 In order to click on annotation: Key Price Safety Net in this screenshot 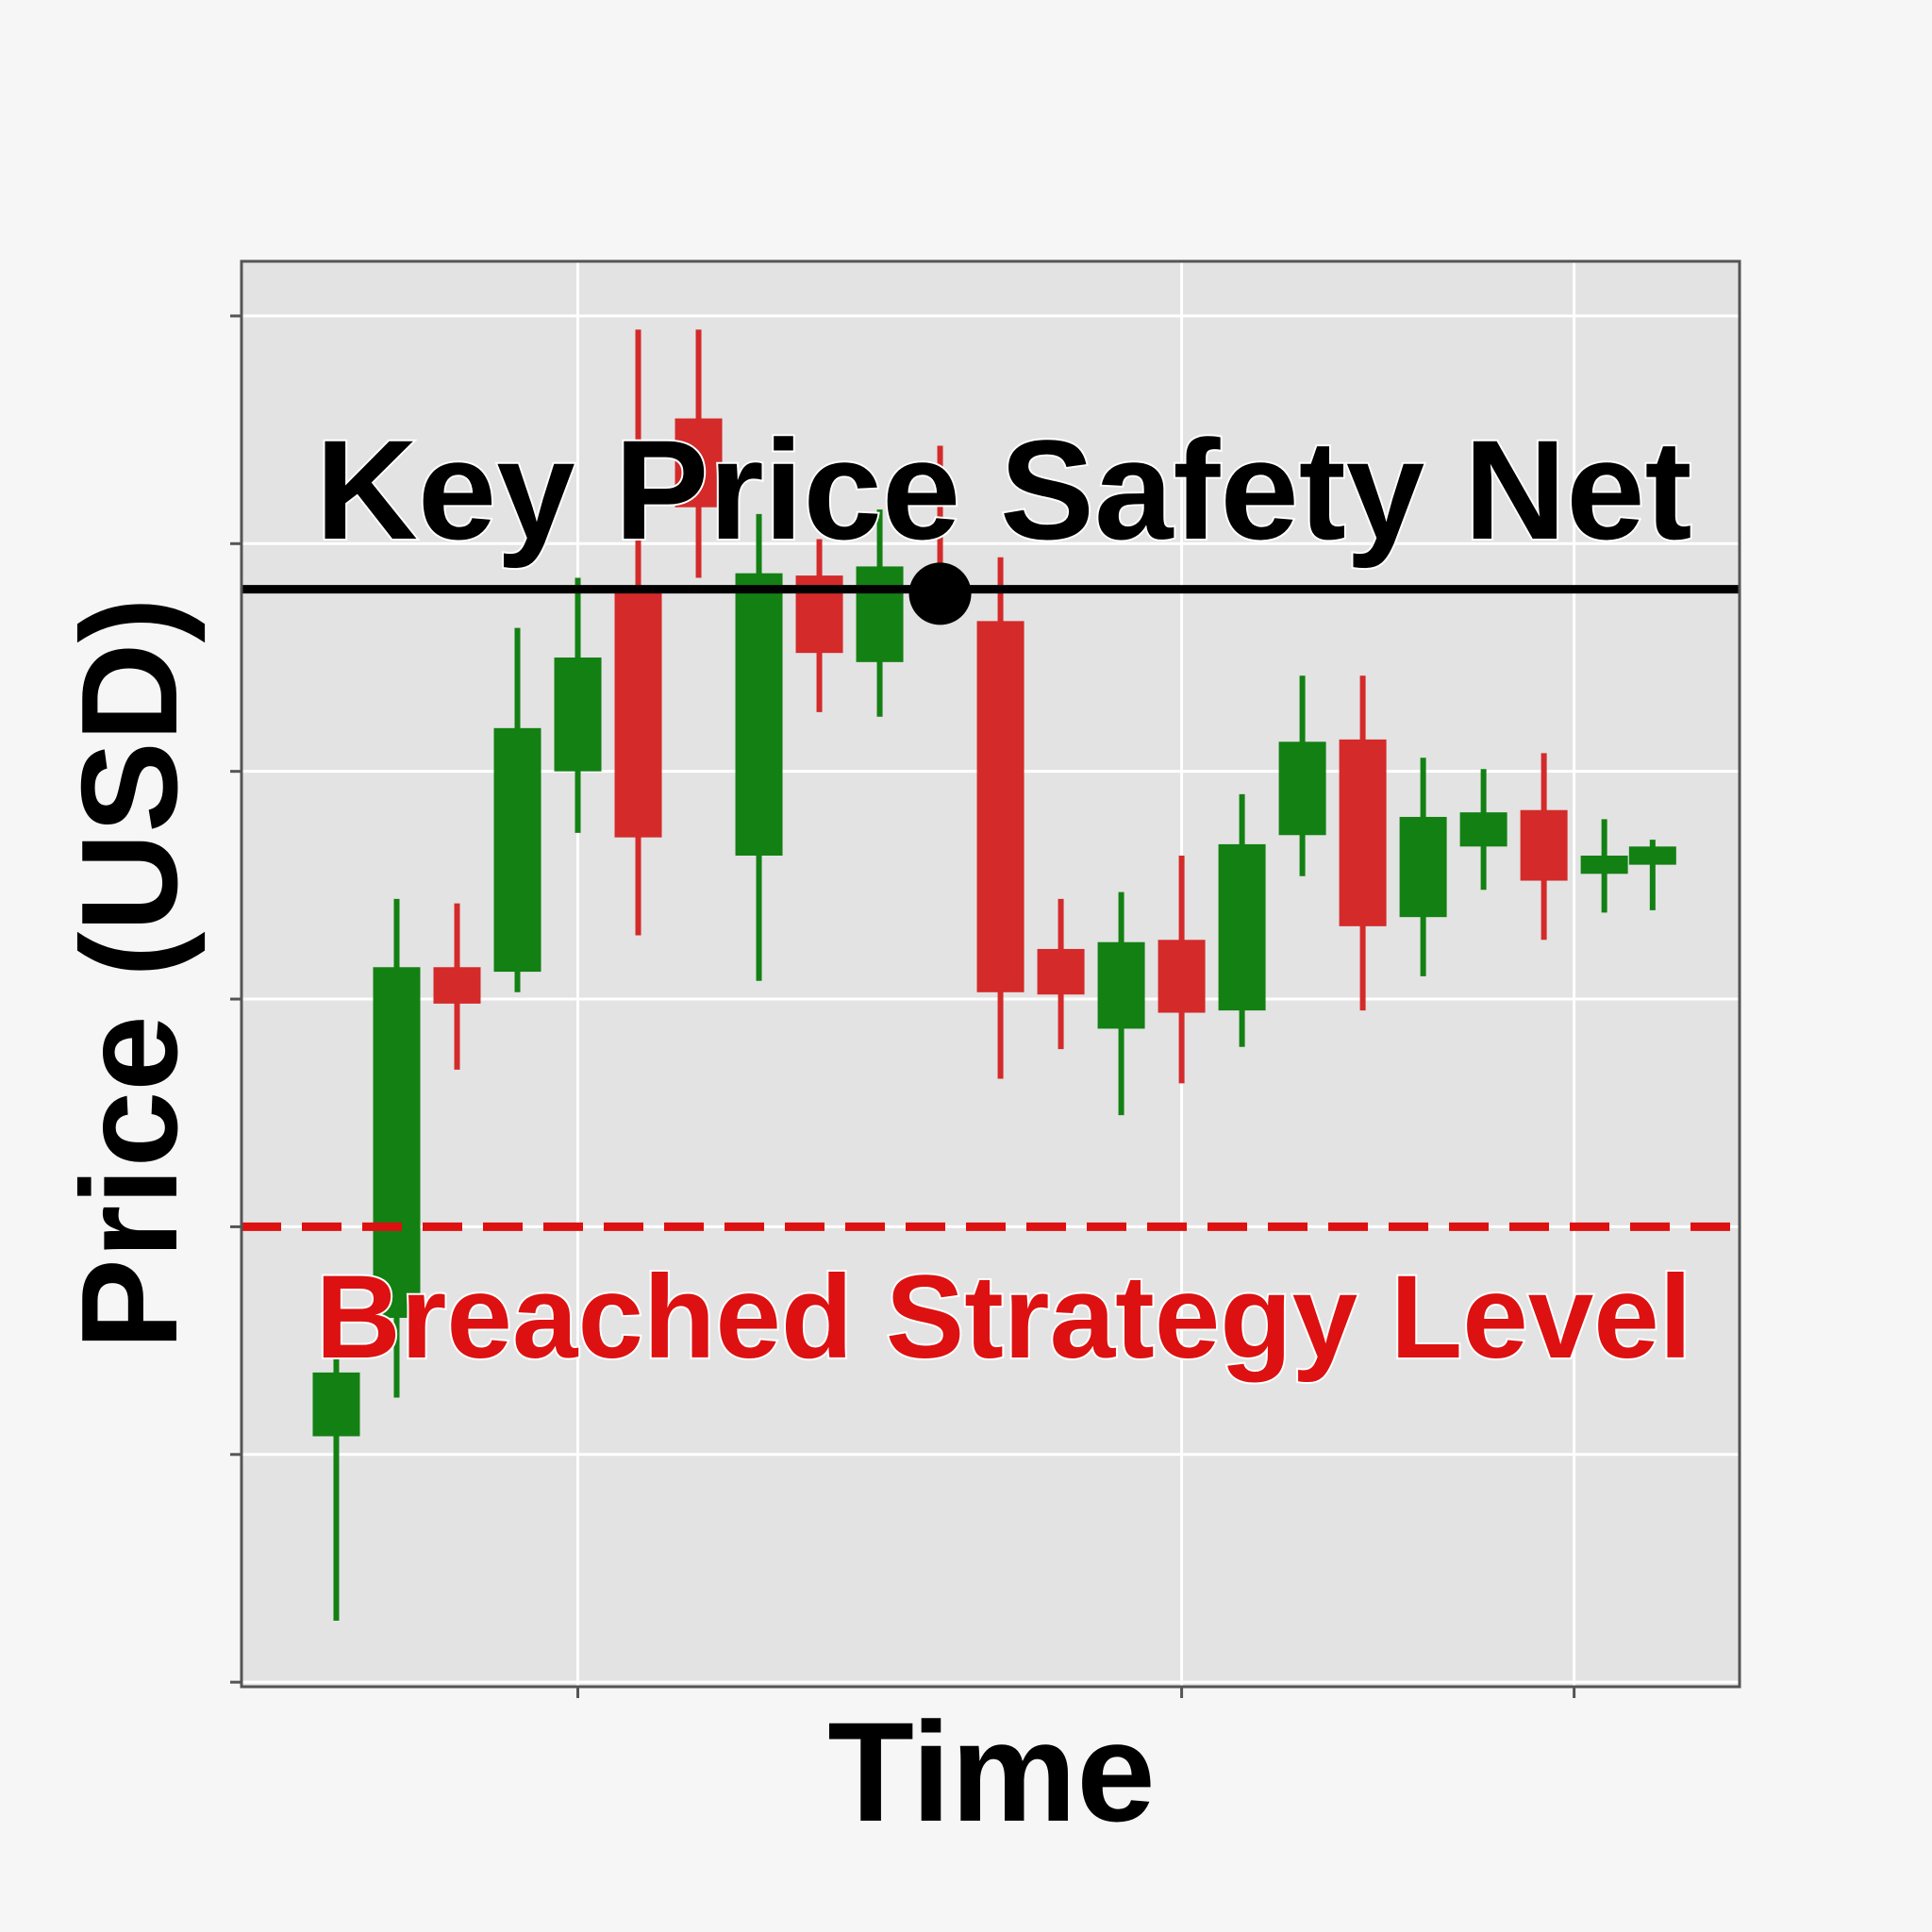, I will do `click(1003, 490)`.